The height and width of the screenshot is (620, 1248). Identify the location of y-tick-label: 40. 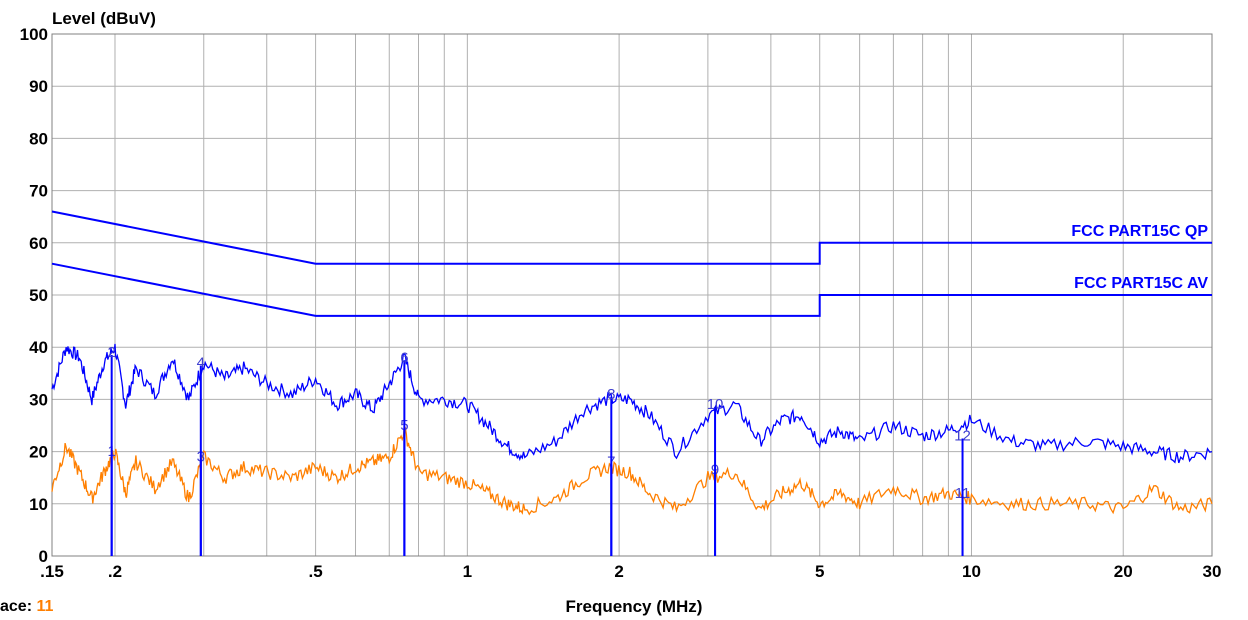
(38, 347).